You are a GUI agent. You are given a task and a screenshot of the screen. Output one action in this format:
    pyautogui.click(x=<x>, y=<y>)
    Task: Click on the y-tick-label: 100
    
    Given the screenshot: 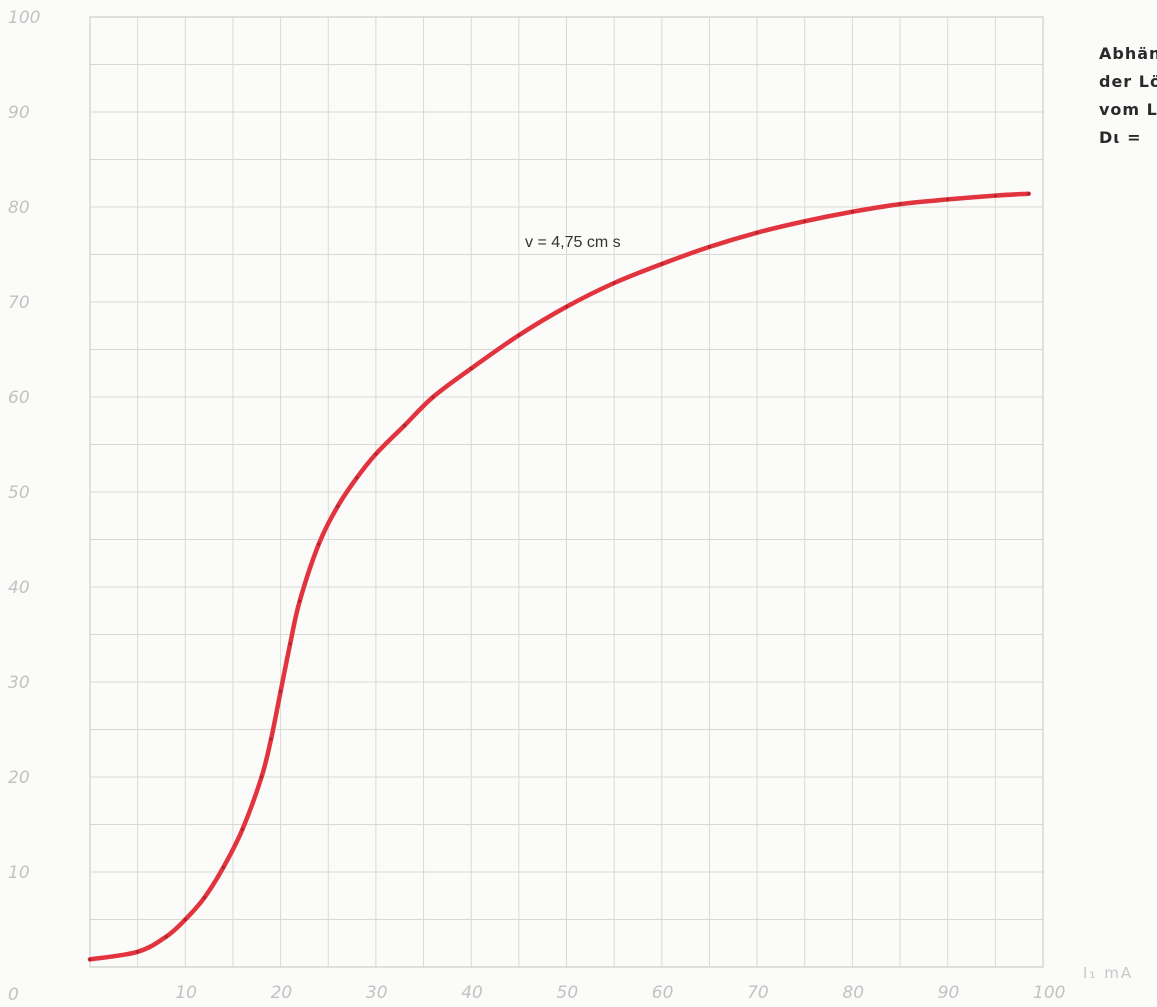 What is the action you would take?
    pyautogui.click(x=24, y=18)
    